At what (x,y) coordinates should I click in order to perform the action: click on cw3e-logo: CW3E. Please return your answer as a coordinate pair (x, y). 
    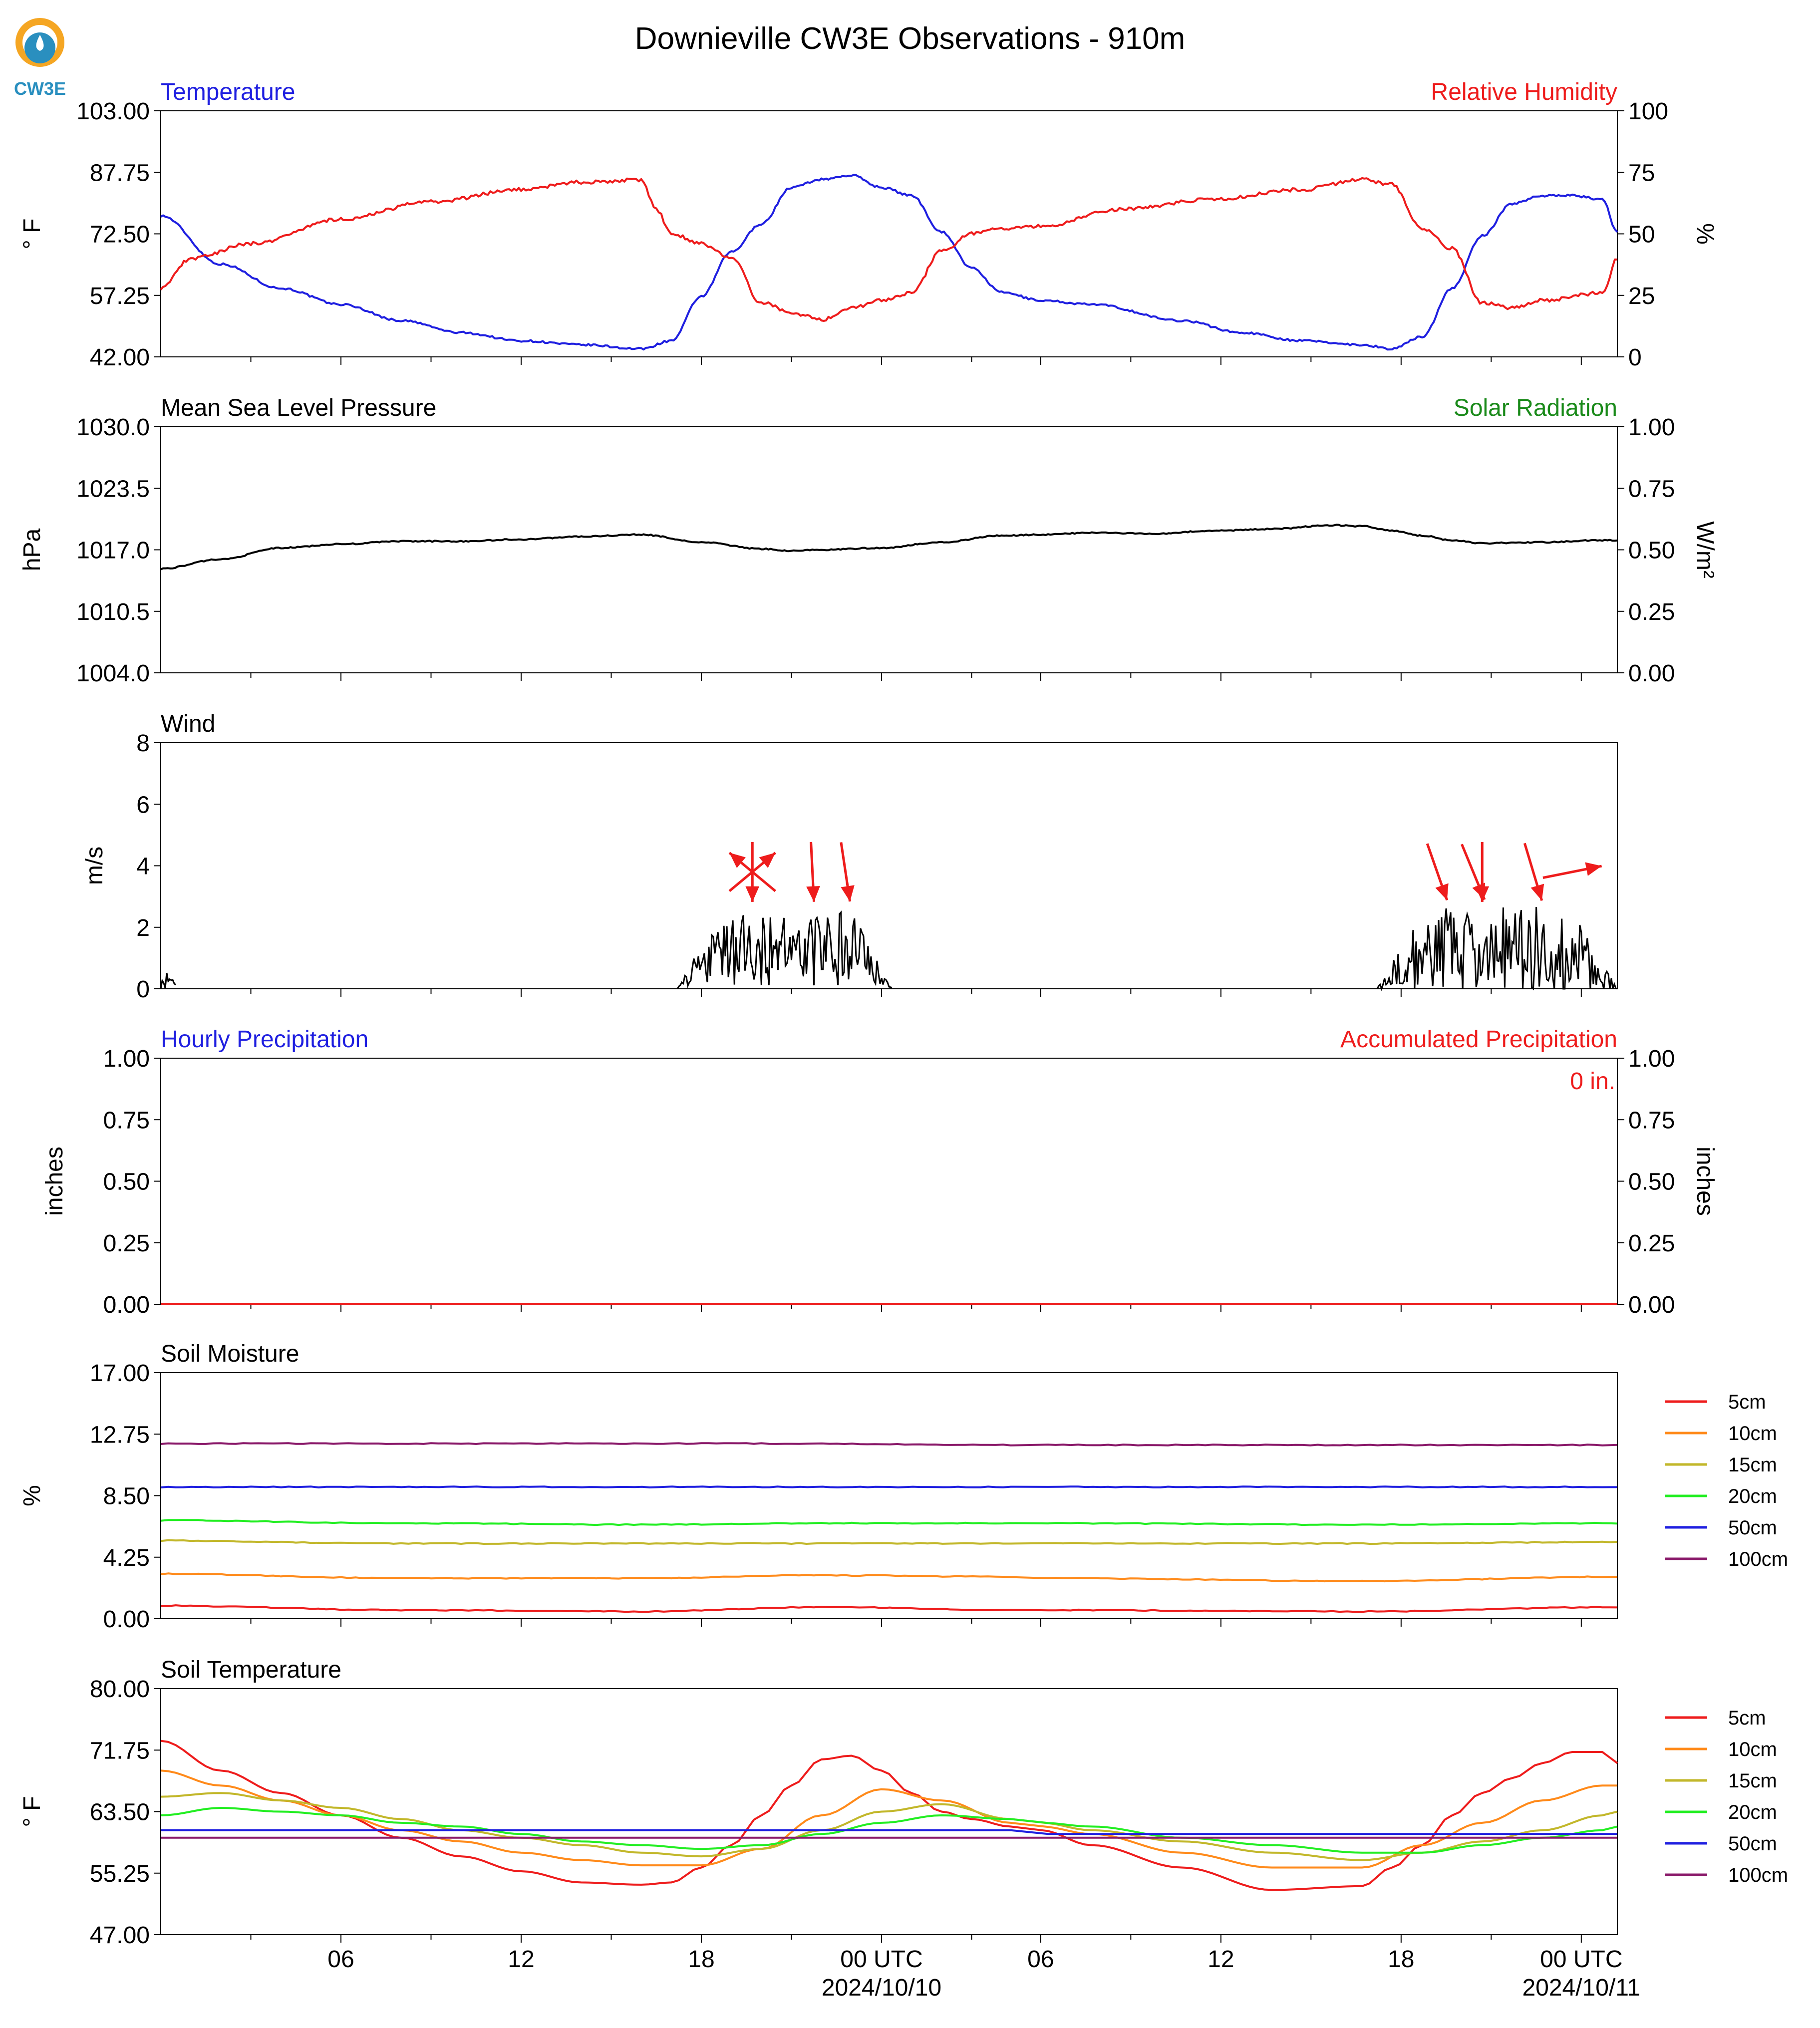
    Looking at the image, I should click on (40, 58).